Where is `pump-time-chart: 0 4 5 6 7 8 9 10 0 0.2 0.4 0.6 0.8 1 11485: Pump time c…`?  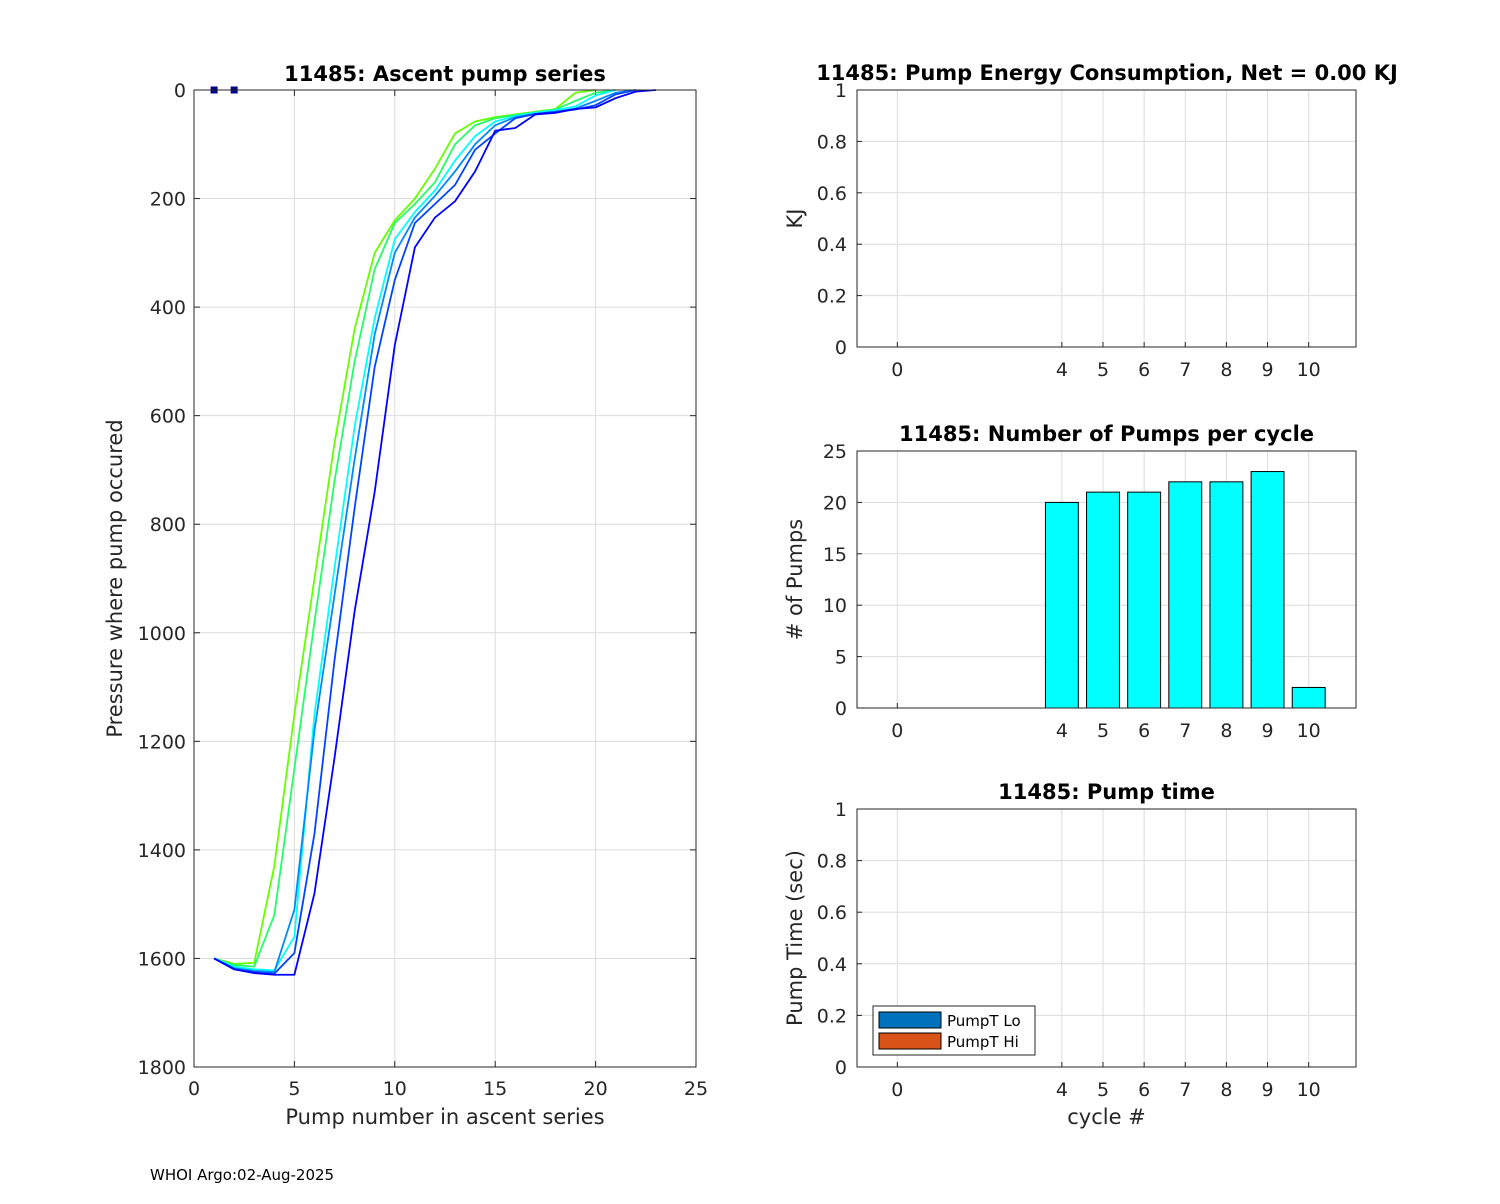
pump-time-chart: 0 4 5 6 7 8 9 10 0 0.2 0.4 0.6 0.8 1 11485: Pump time c… is located at coordinates (1070, 954).